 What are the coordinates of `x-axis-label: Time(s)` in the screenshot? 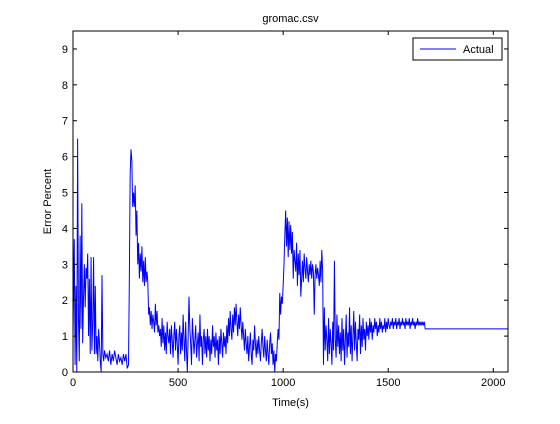 It's located at (290, 403).